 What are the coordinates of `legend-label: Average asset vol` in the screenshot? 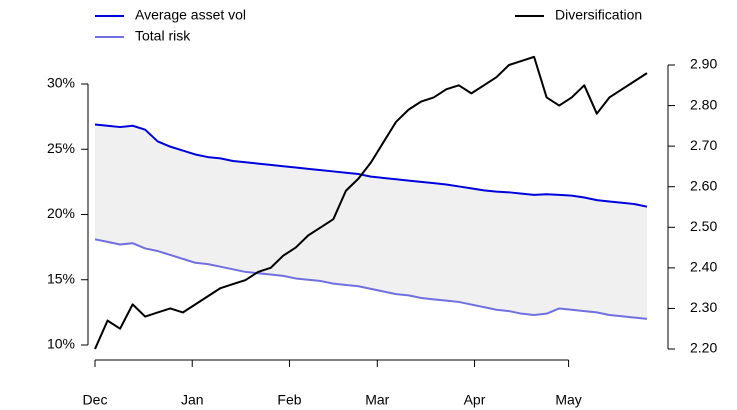 It's located at (190, 15).